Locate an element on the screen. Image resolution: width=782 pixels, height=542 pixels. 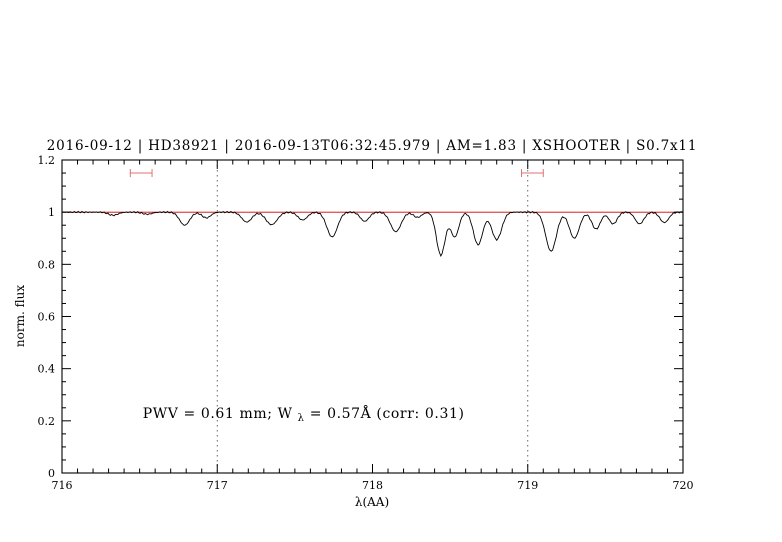
pwv-annotation-post: = 0.57Å (corr: 0.31) is located at coordinates (387, 413).